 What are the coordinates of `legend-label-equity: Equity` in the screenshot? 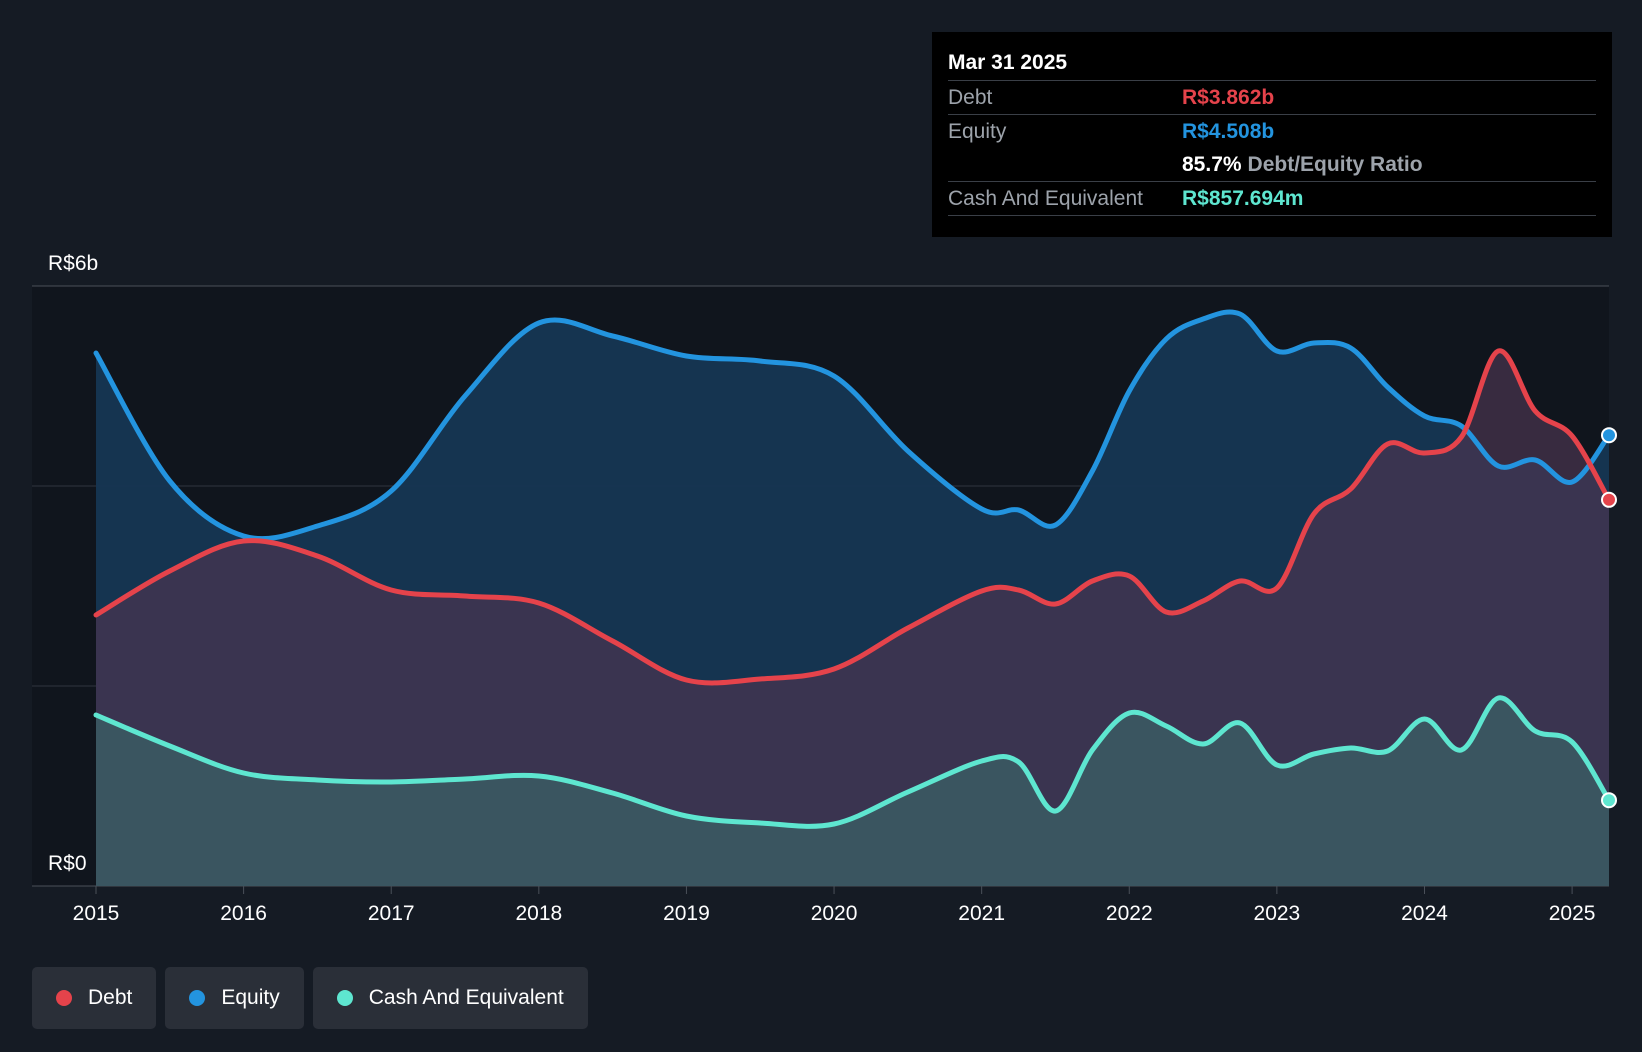 It's located at (250, 997).